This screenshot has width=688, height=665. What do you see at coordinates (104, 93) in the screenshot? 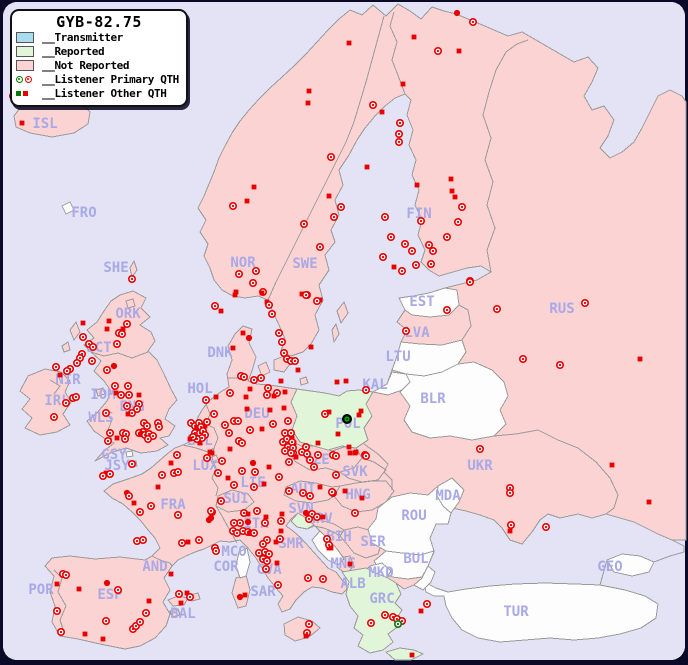
I see `legend-item-label: __Listener Other QTH` at bounding box center [104, 93].